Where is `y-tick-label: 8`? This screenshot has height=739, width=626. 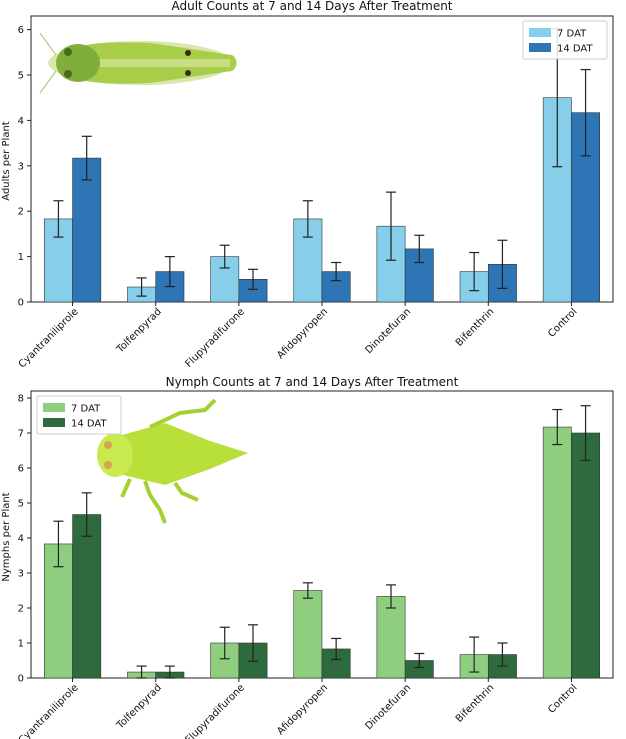 y-tick-label: 8 is located at coordinates (21, 399).